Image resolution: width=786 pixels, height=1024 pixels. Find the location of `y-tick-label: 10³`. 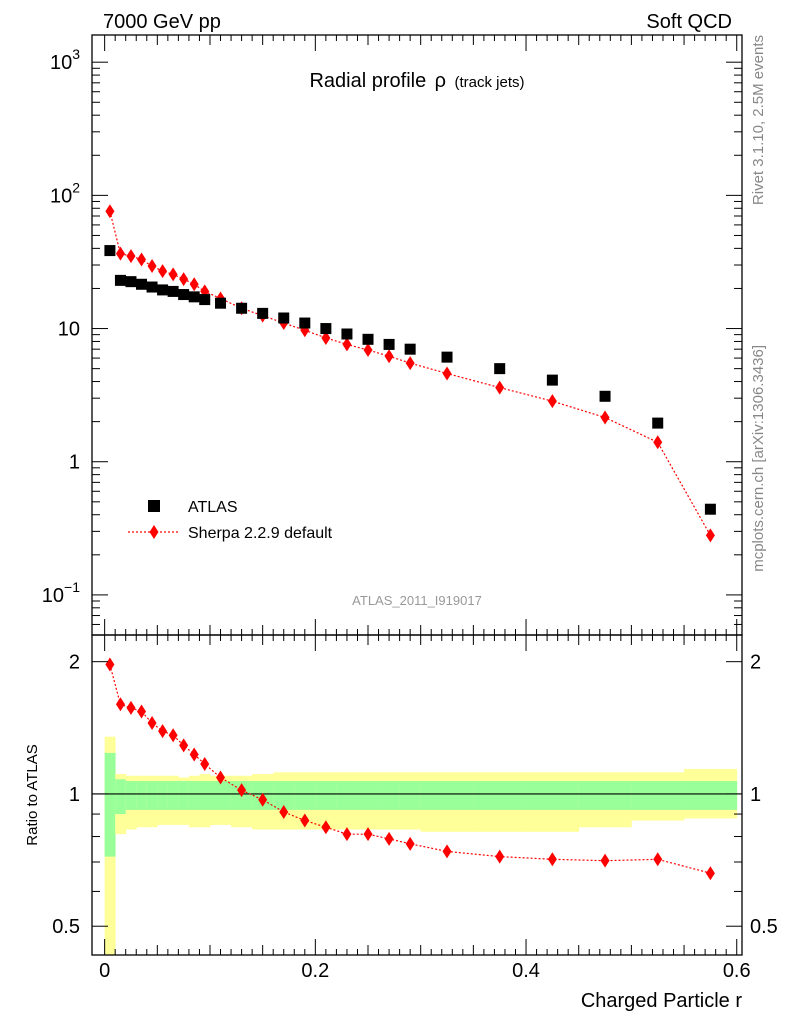

y-tick-label: 10³ is located at coordinates (65, 60).